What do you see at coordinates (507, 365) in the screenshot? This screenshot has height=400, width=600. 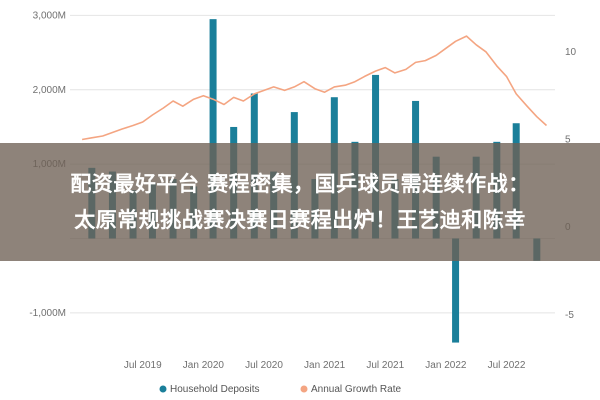 I see `x-tick-label: Jul 2022` at bounding box center [507, 365].